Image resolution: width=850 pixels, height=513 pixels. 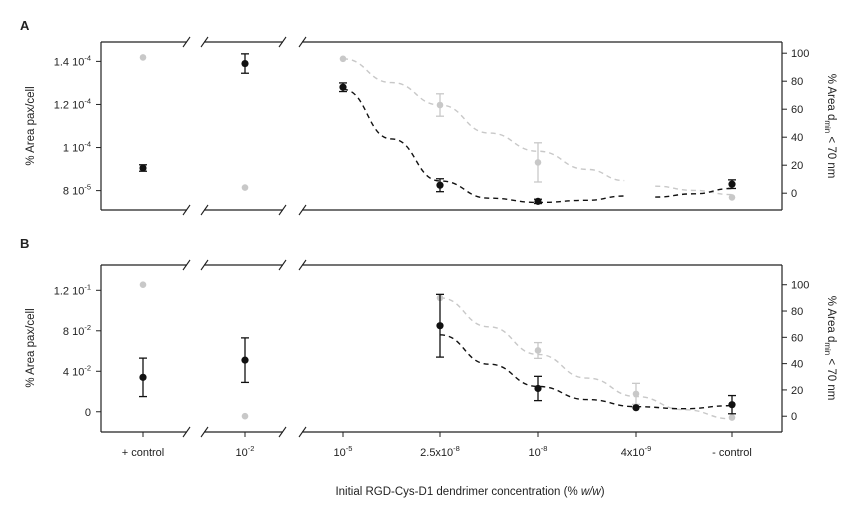 I want to click on left-tick-label: 1.2 10-4, so click(x=72, y=103).